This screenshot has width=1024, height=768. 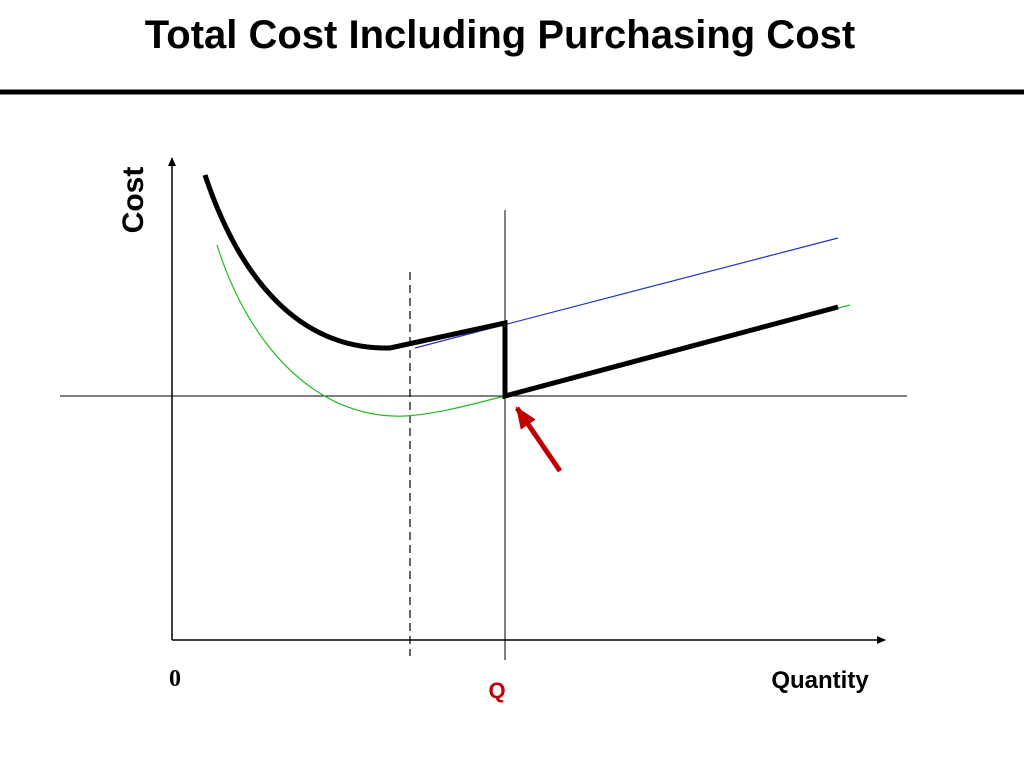 I want to click on upper-cost-extension, so click(x=626, y=293).